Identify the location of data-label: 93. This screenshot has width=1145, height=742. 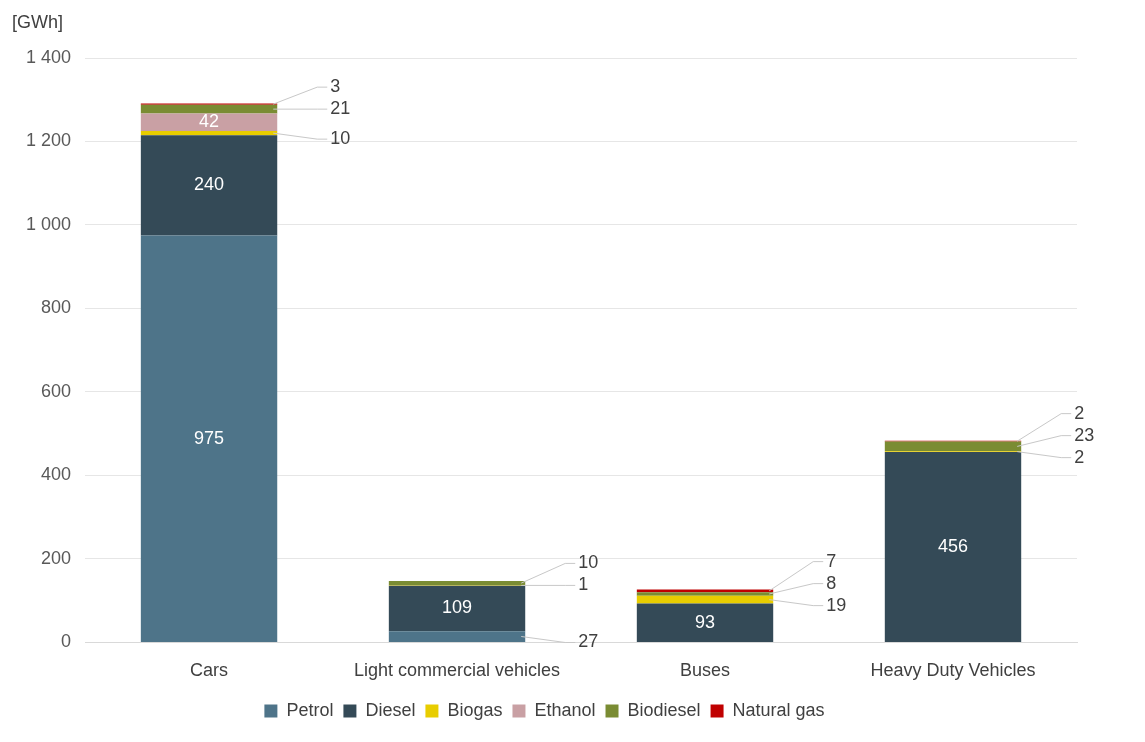
(705, 621).